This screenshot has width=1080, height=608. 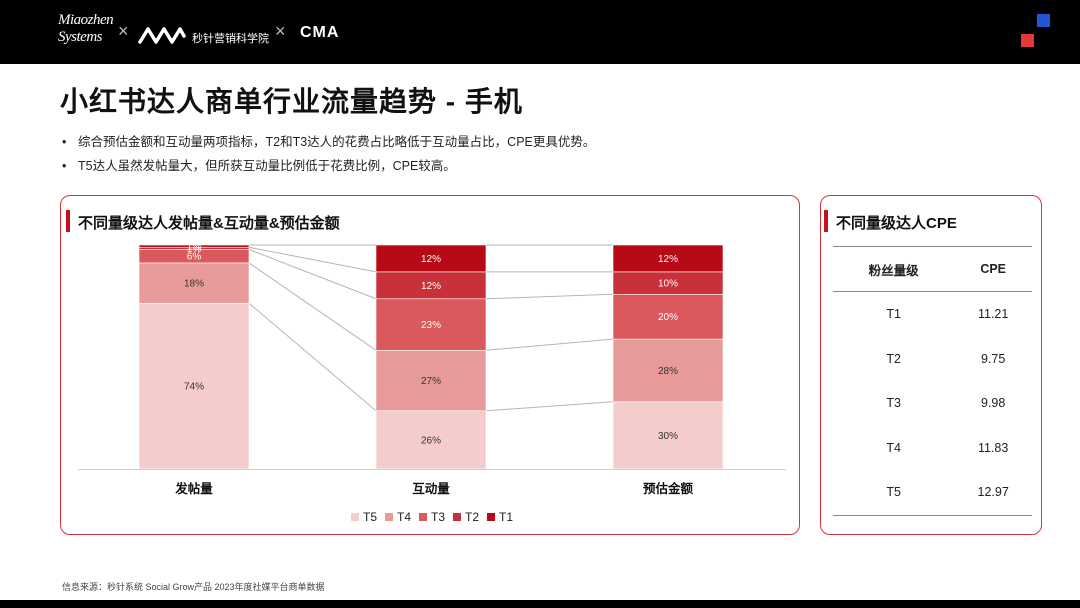 What do you see at coordinates (668, 284) in the screenshot?
I see `data-label: 10%` at bounding box center [668, 284].